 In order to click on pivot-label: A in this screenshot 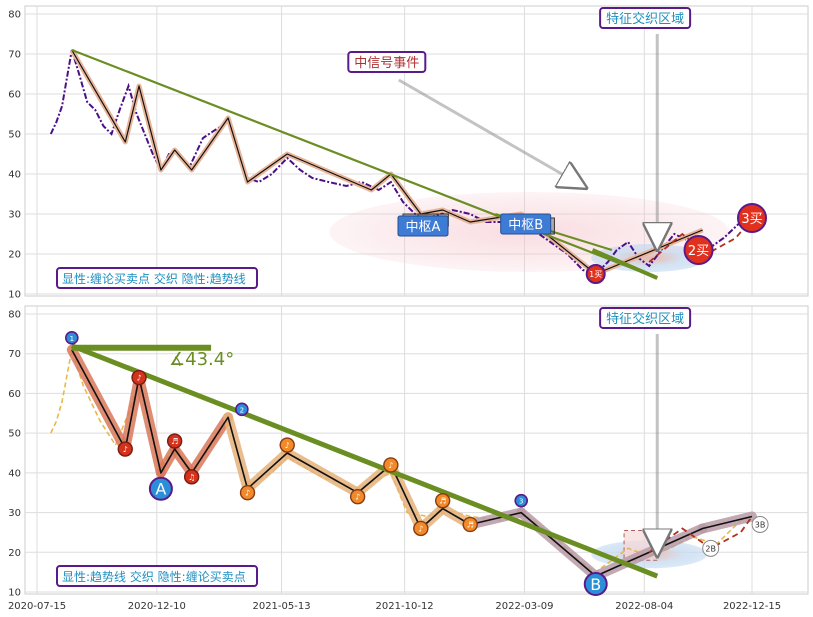, I will do `click(160, 489)`.